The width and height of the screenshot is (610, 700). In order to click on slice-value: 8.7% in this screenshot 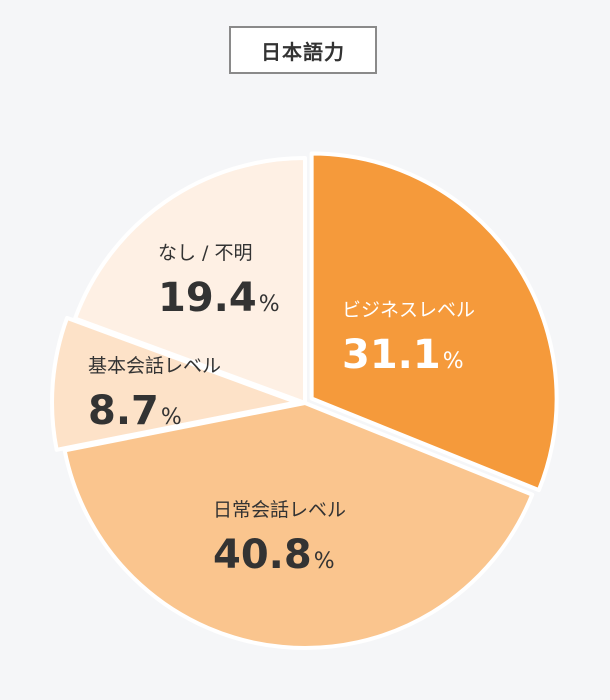, I will do `click(135, 411)`.